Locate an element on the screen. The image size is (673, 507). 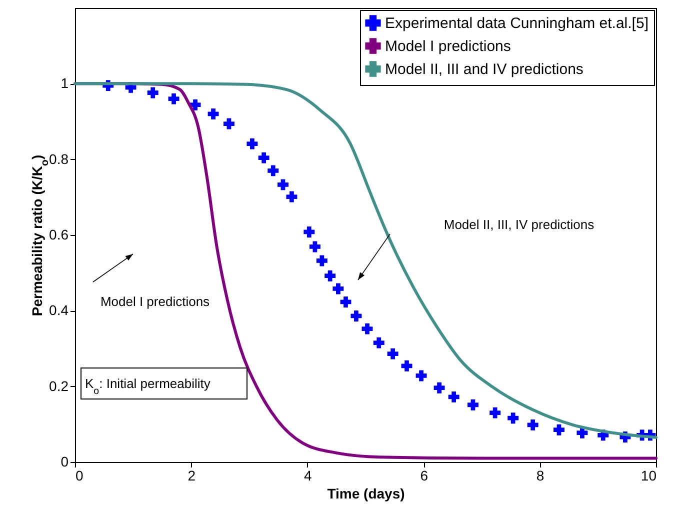
x-tick-label: 0 is located at coordinates (80, 476).